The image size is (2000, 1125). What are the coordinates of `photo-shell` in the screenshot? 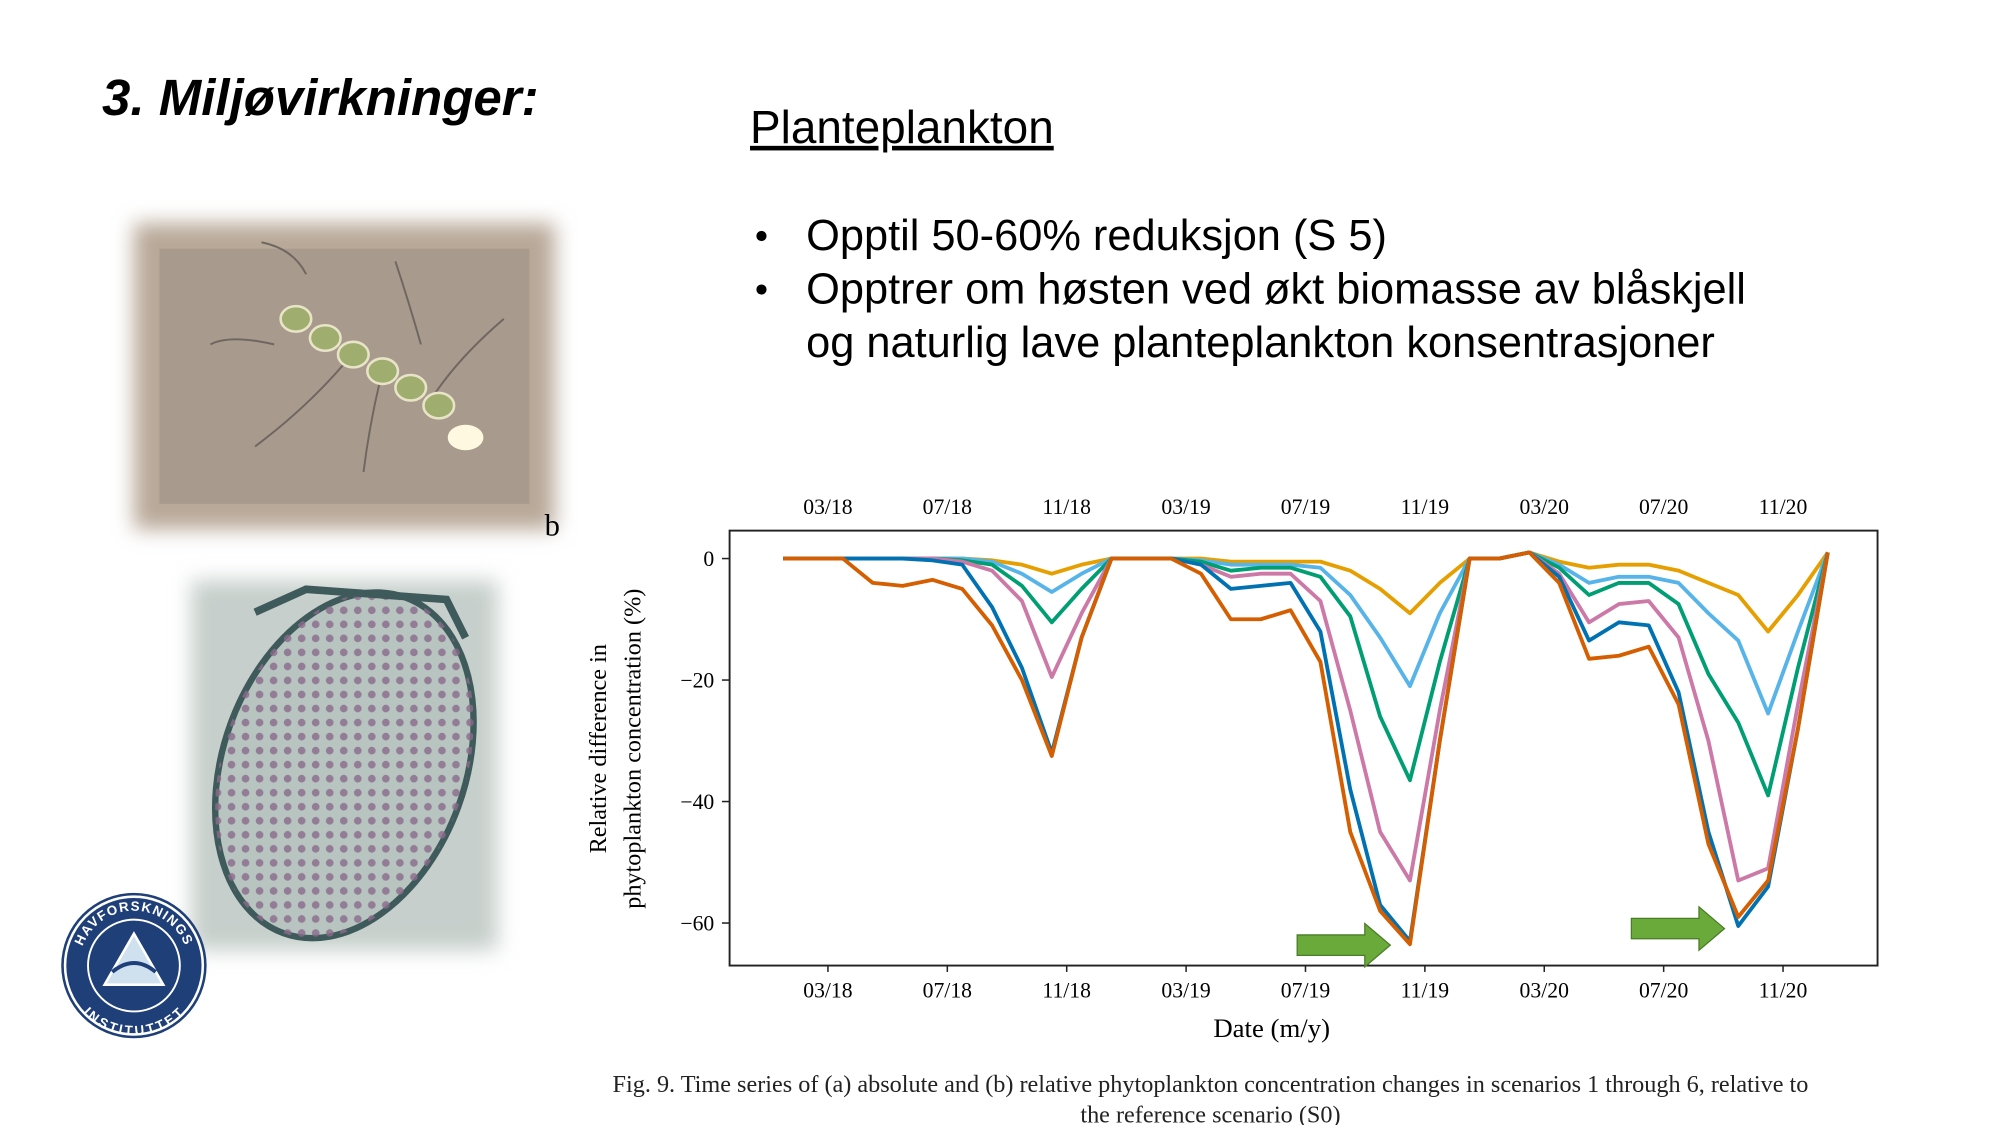 It's located at (351, 765).